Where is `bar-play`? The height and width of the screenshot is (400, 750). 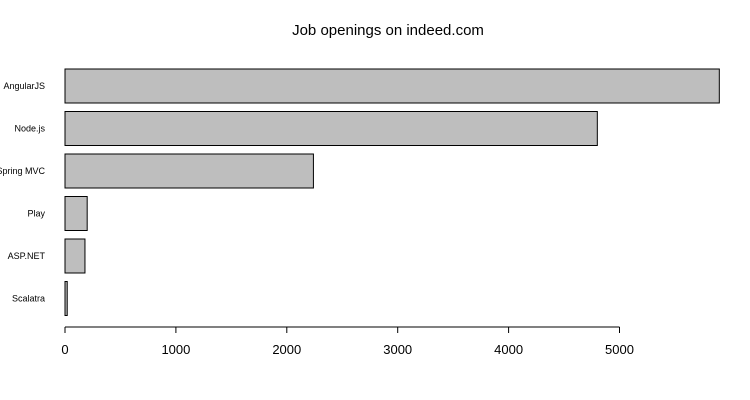 bar-play is located at coordinates (76, 213).